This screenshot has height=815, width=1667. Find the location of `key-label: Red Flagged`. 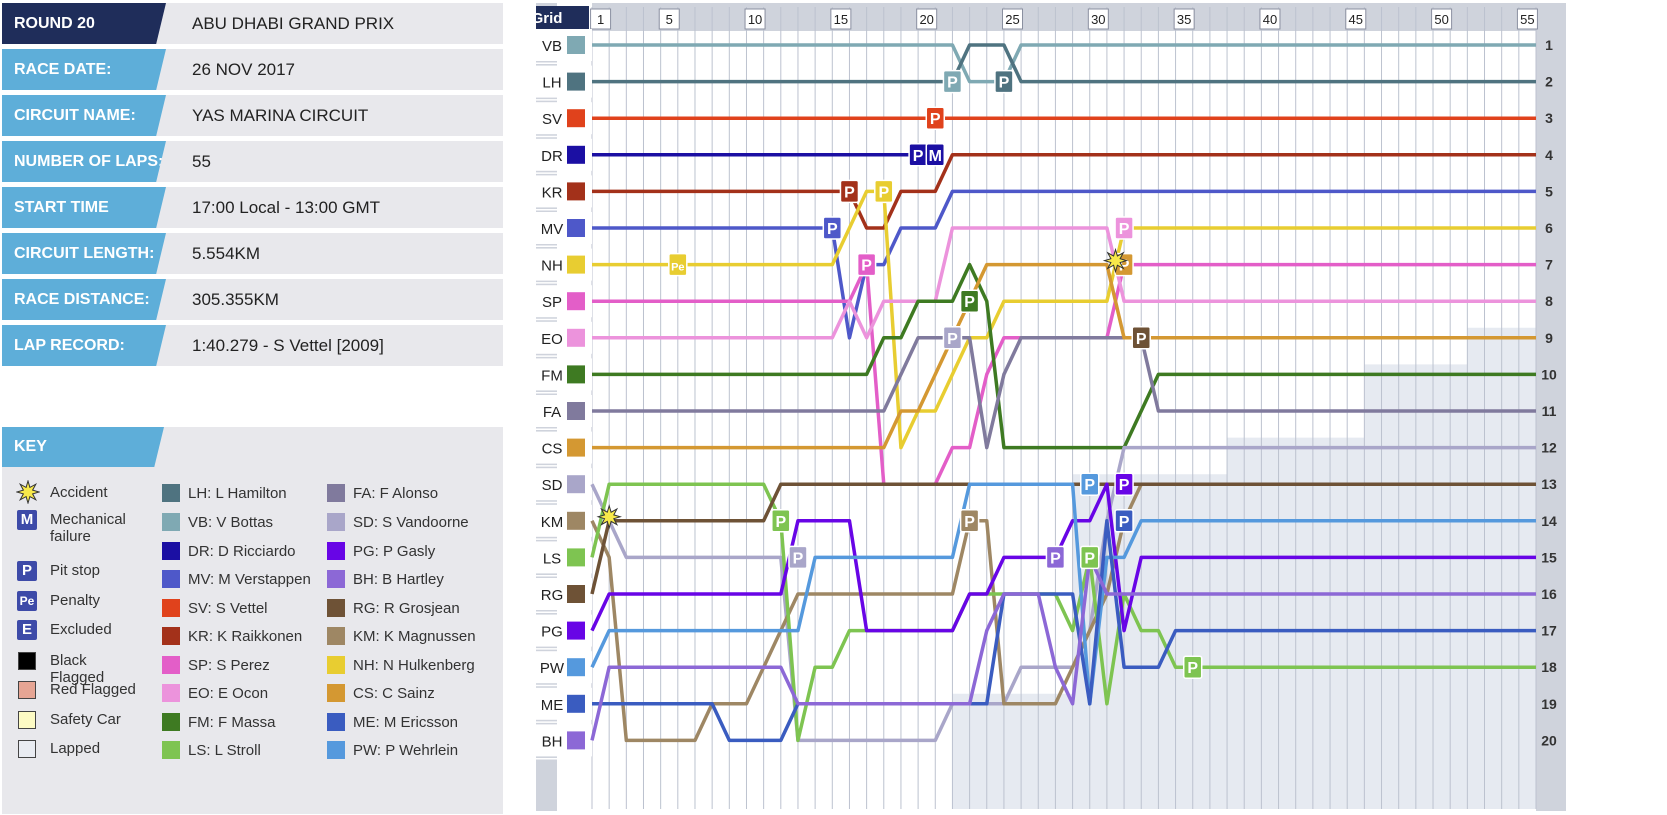

key-label: Red Flagged is located at coordinates (93, 689).